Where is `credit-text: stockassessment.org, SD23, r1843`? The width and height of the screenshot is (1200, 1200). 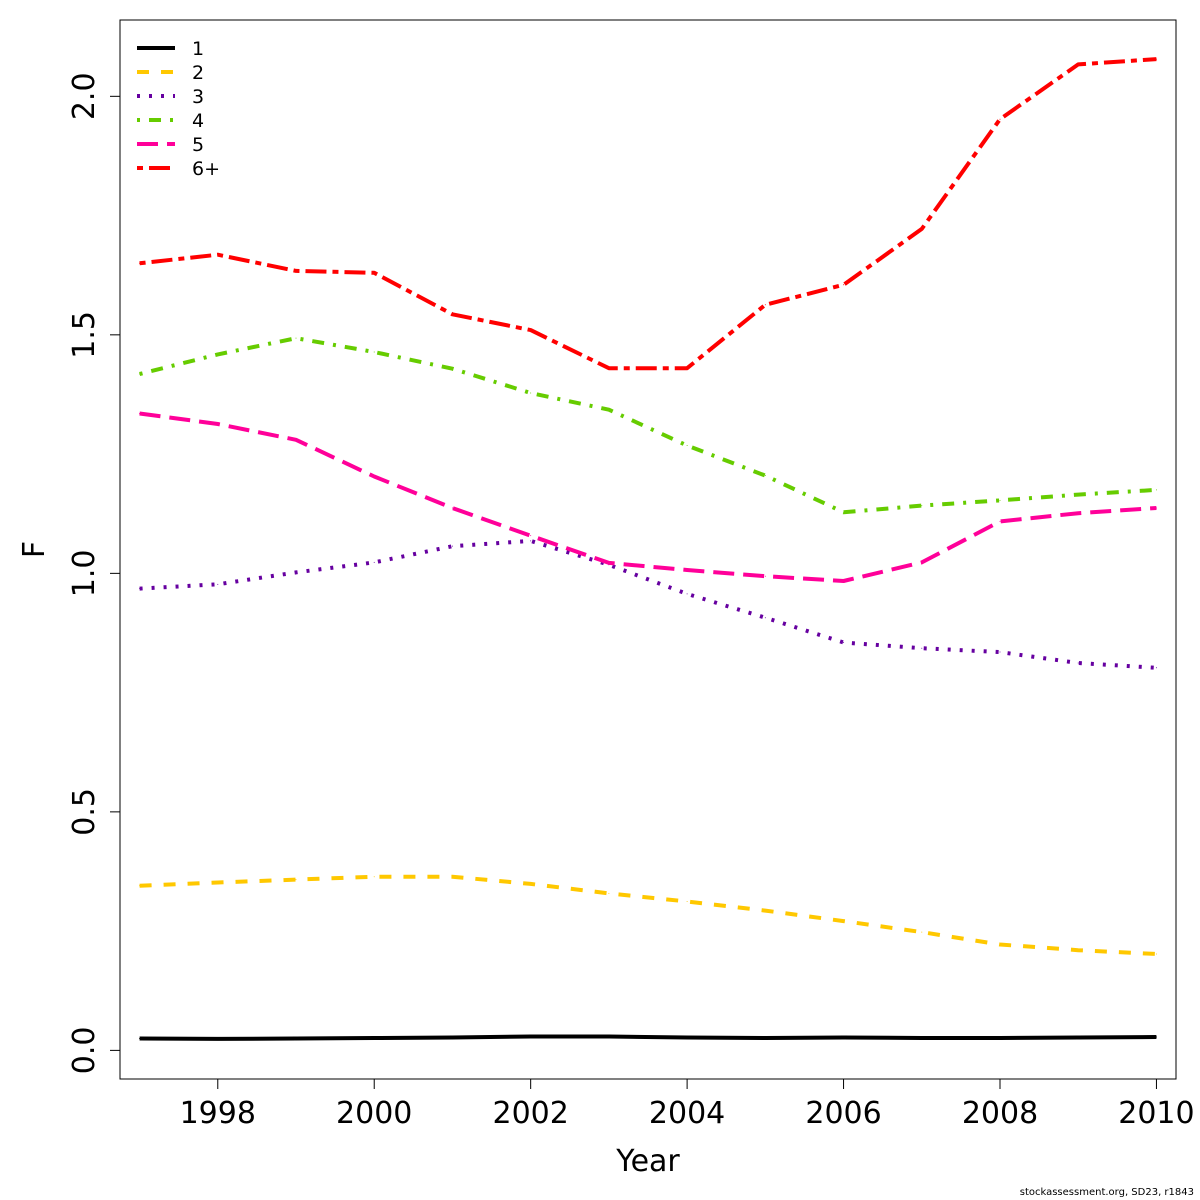 credit-text: stockassessment.org, SD23, r1843 is located at coordinates (1106, 1192).